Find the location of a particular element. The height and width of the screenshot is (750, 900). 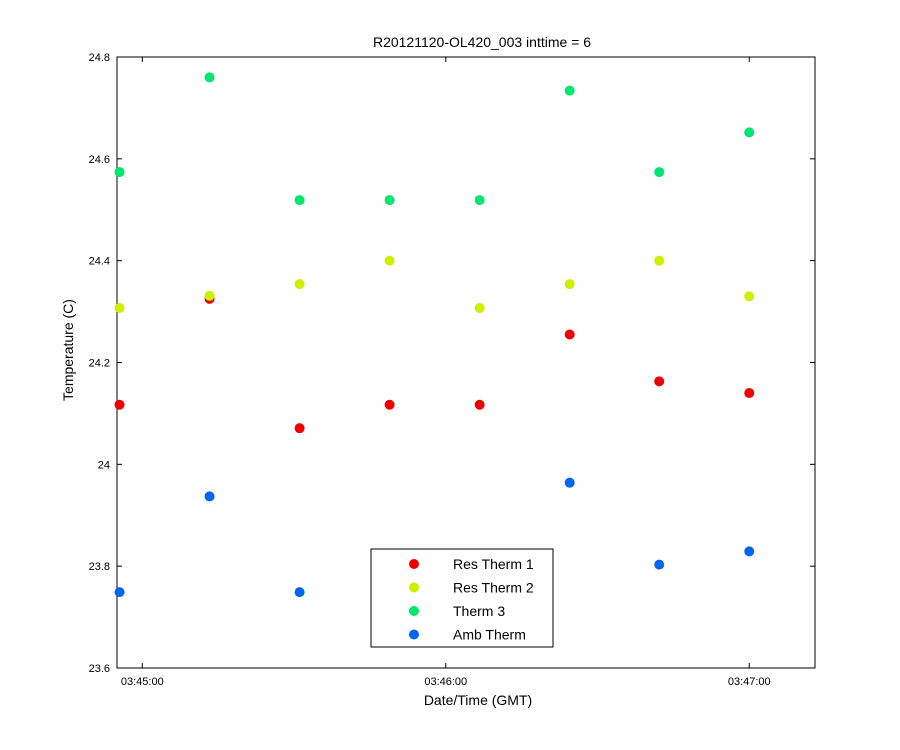

legend-label-amb-therm: Amb Therm is located at coordinates (489, 635).